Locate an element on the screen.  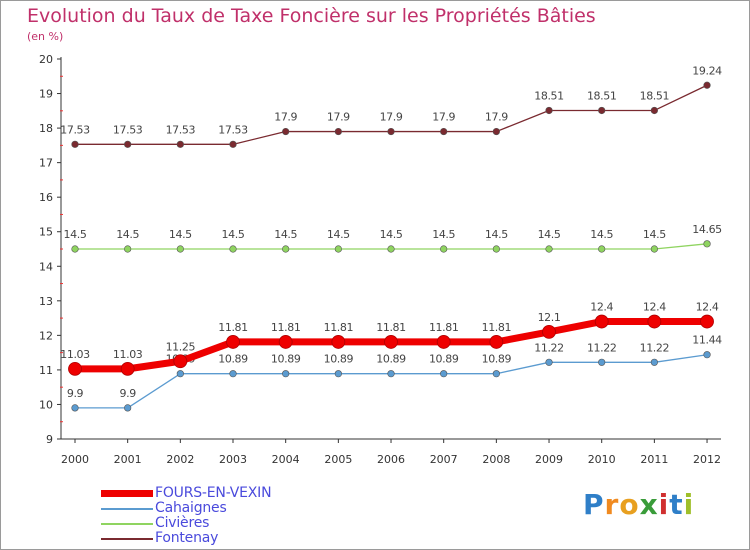
legend-item-fours-en-vexin: FOURS-EN-VEXIN is located at coordinates (186, 493).